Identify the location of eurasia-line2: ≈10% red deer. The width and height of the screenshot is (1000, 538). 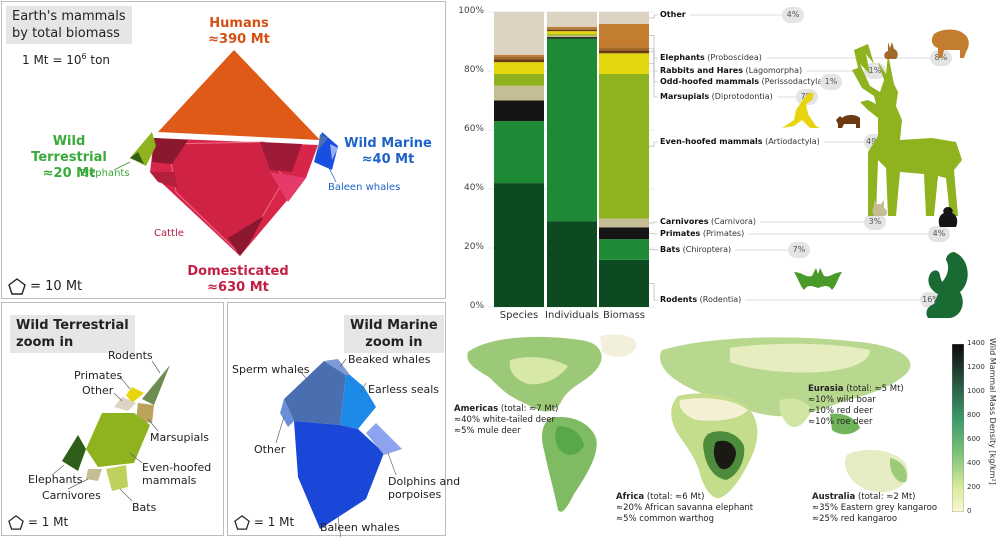
(840, 411).